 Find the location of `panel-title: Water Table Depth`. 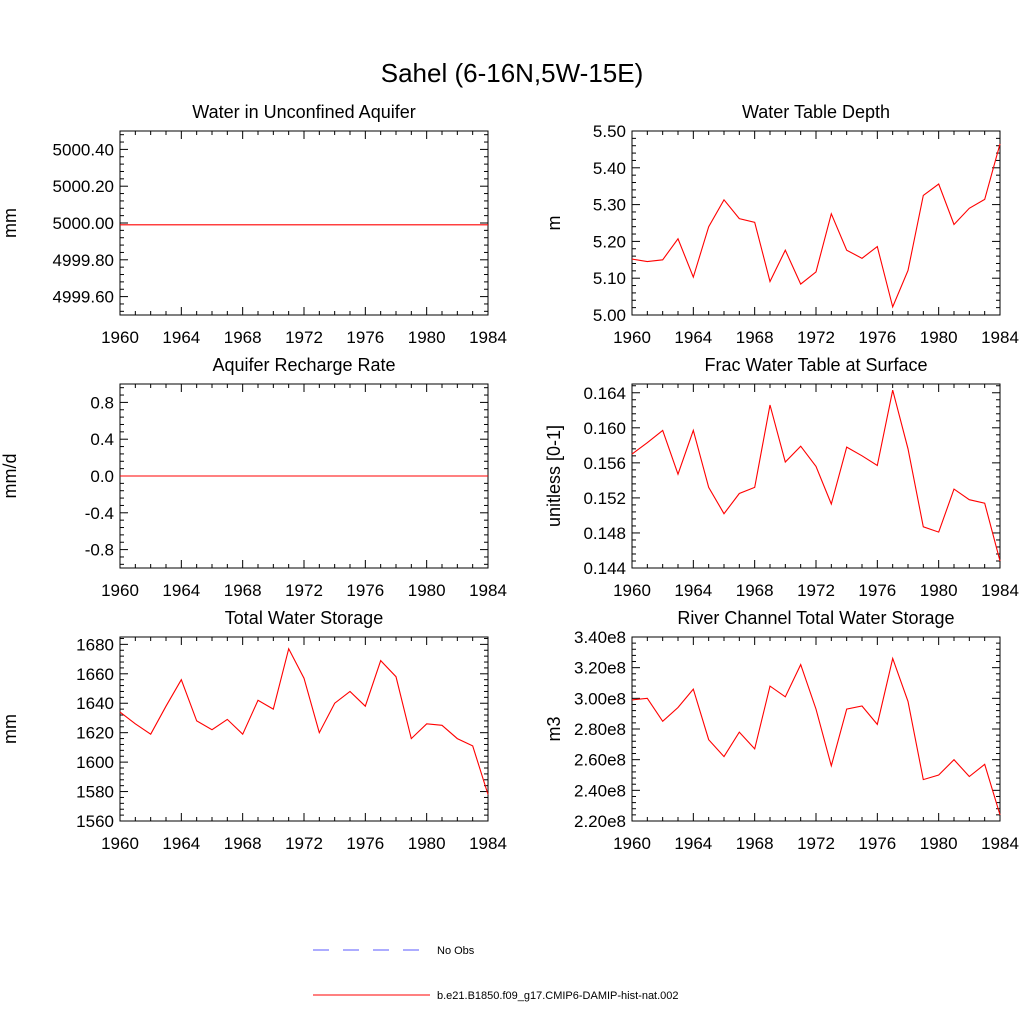

panel-title: Water Table Depth is located at coordinates (816, 112).